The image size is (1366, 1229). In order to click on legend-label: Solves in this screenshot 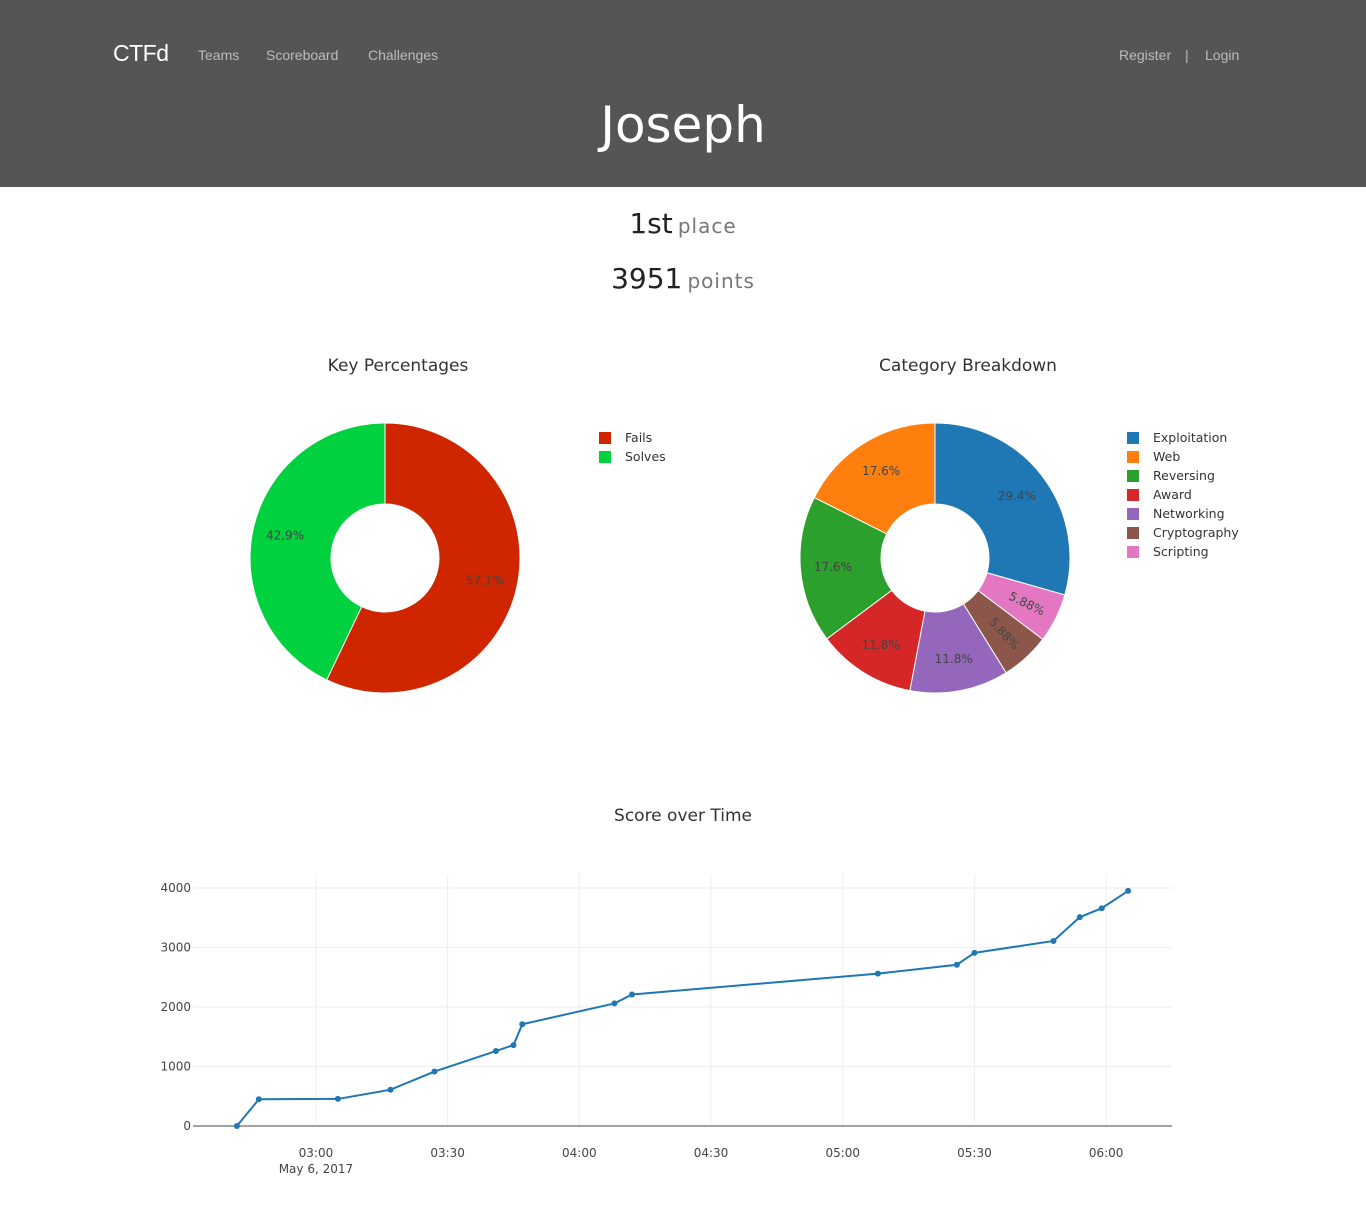, I will do `click(645, 456)`.